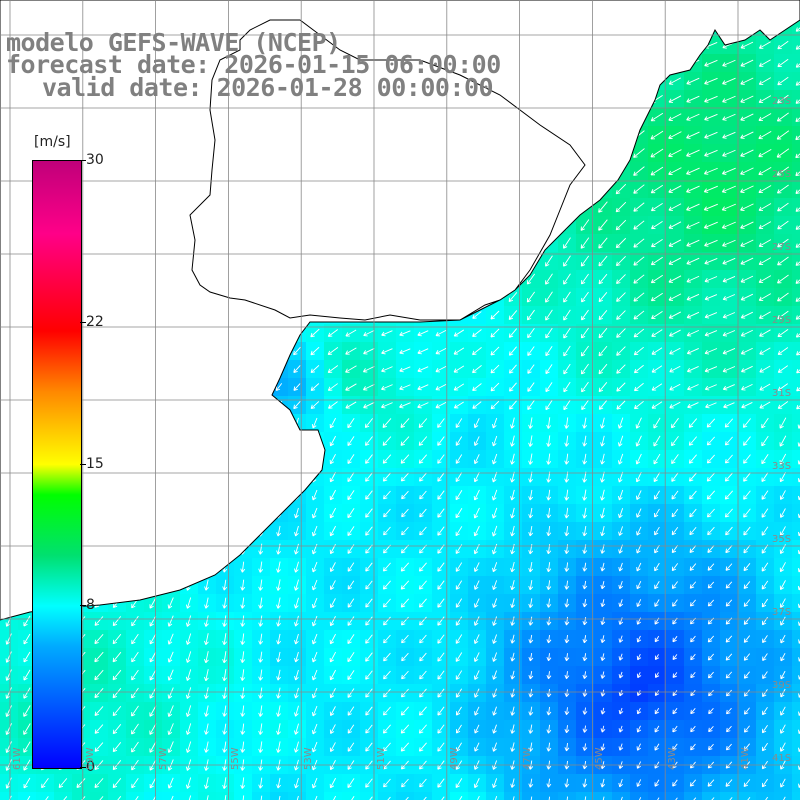 This screenshot has height=800, width=800. Describe the element at coordinates (236, 758) in the screenshot. I see `longitude-label: 55W` at that location.